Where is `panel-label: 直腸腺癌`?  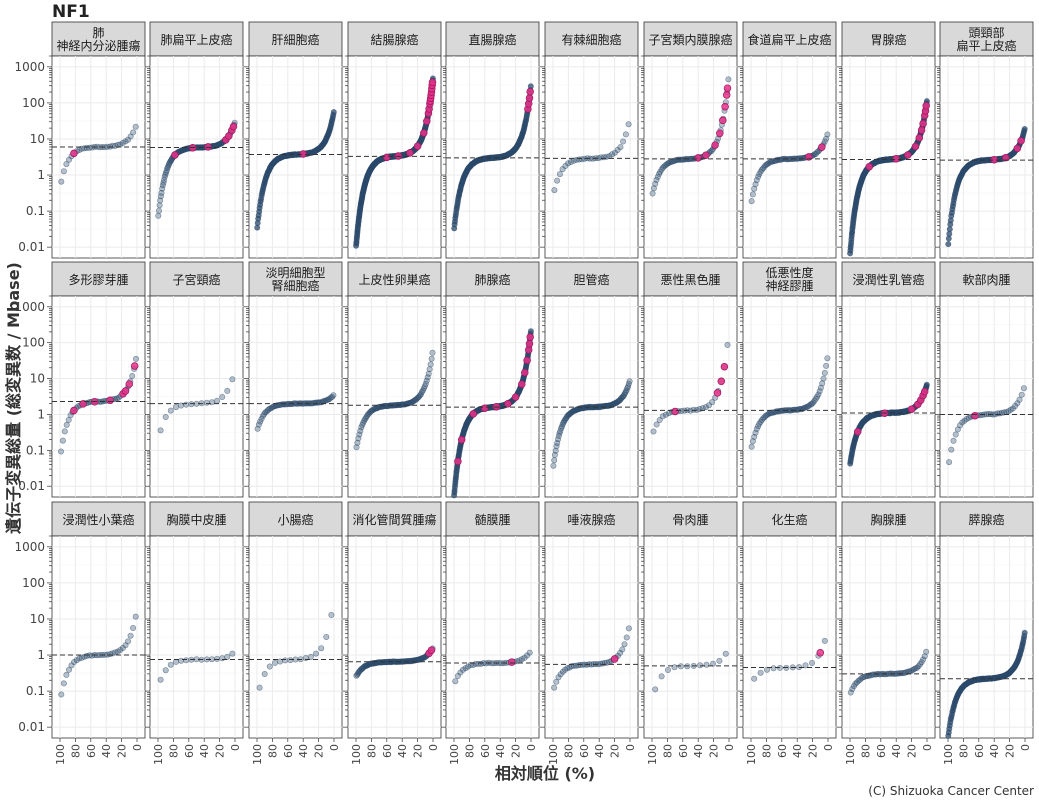
panel-label: 直腸腺癌 is located at coordinates (492, 39).